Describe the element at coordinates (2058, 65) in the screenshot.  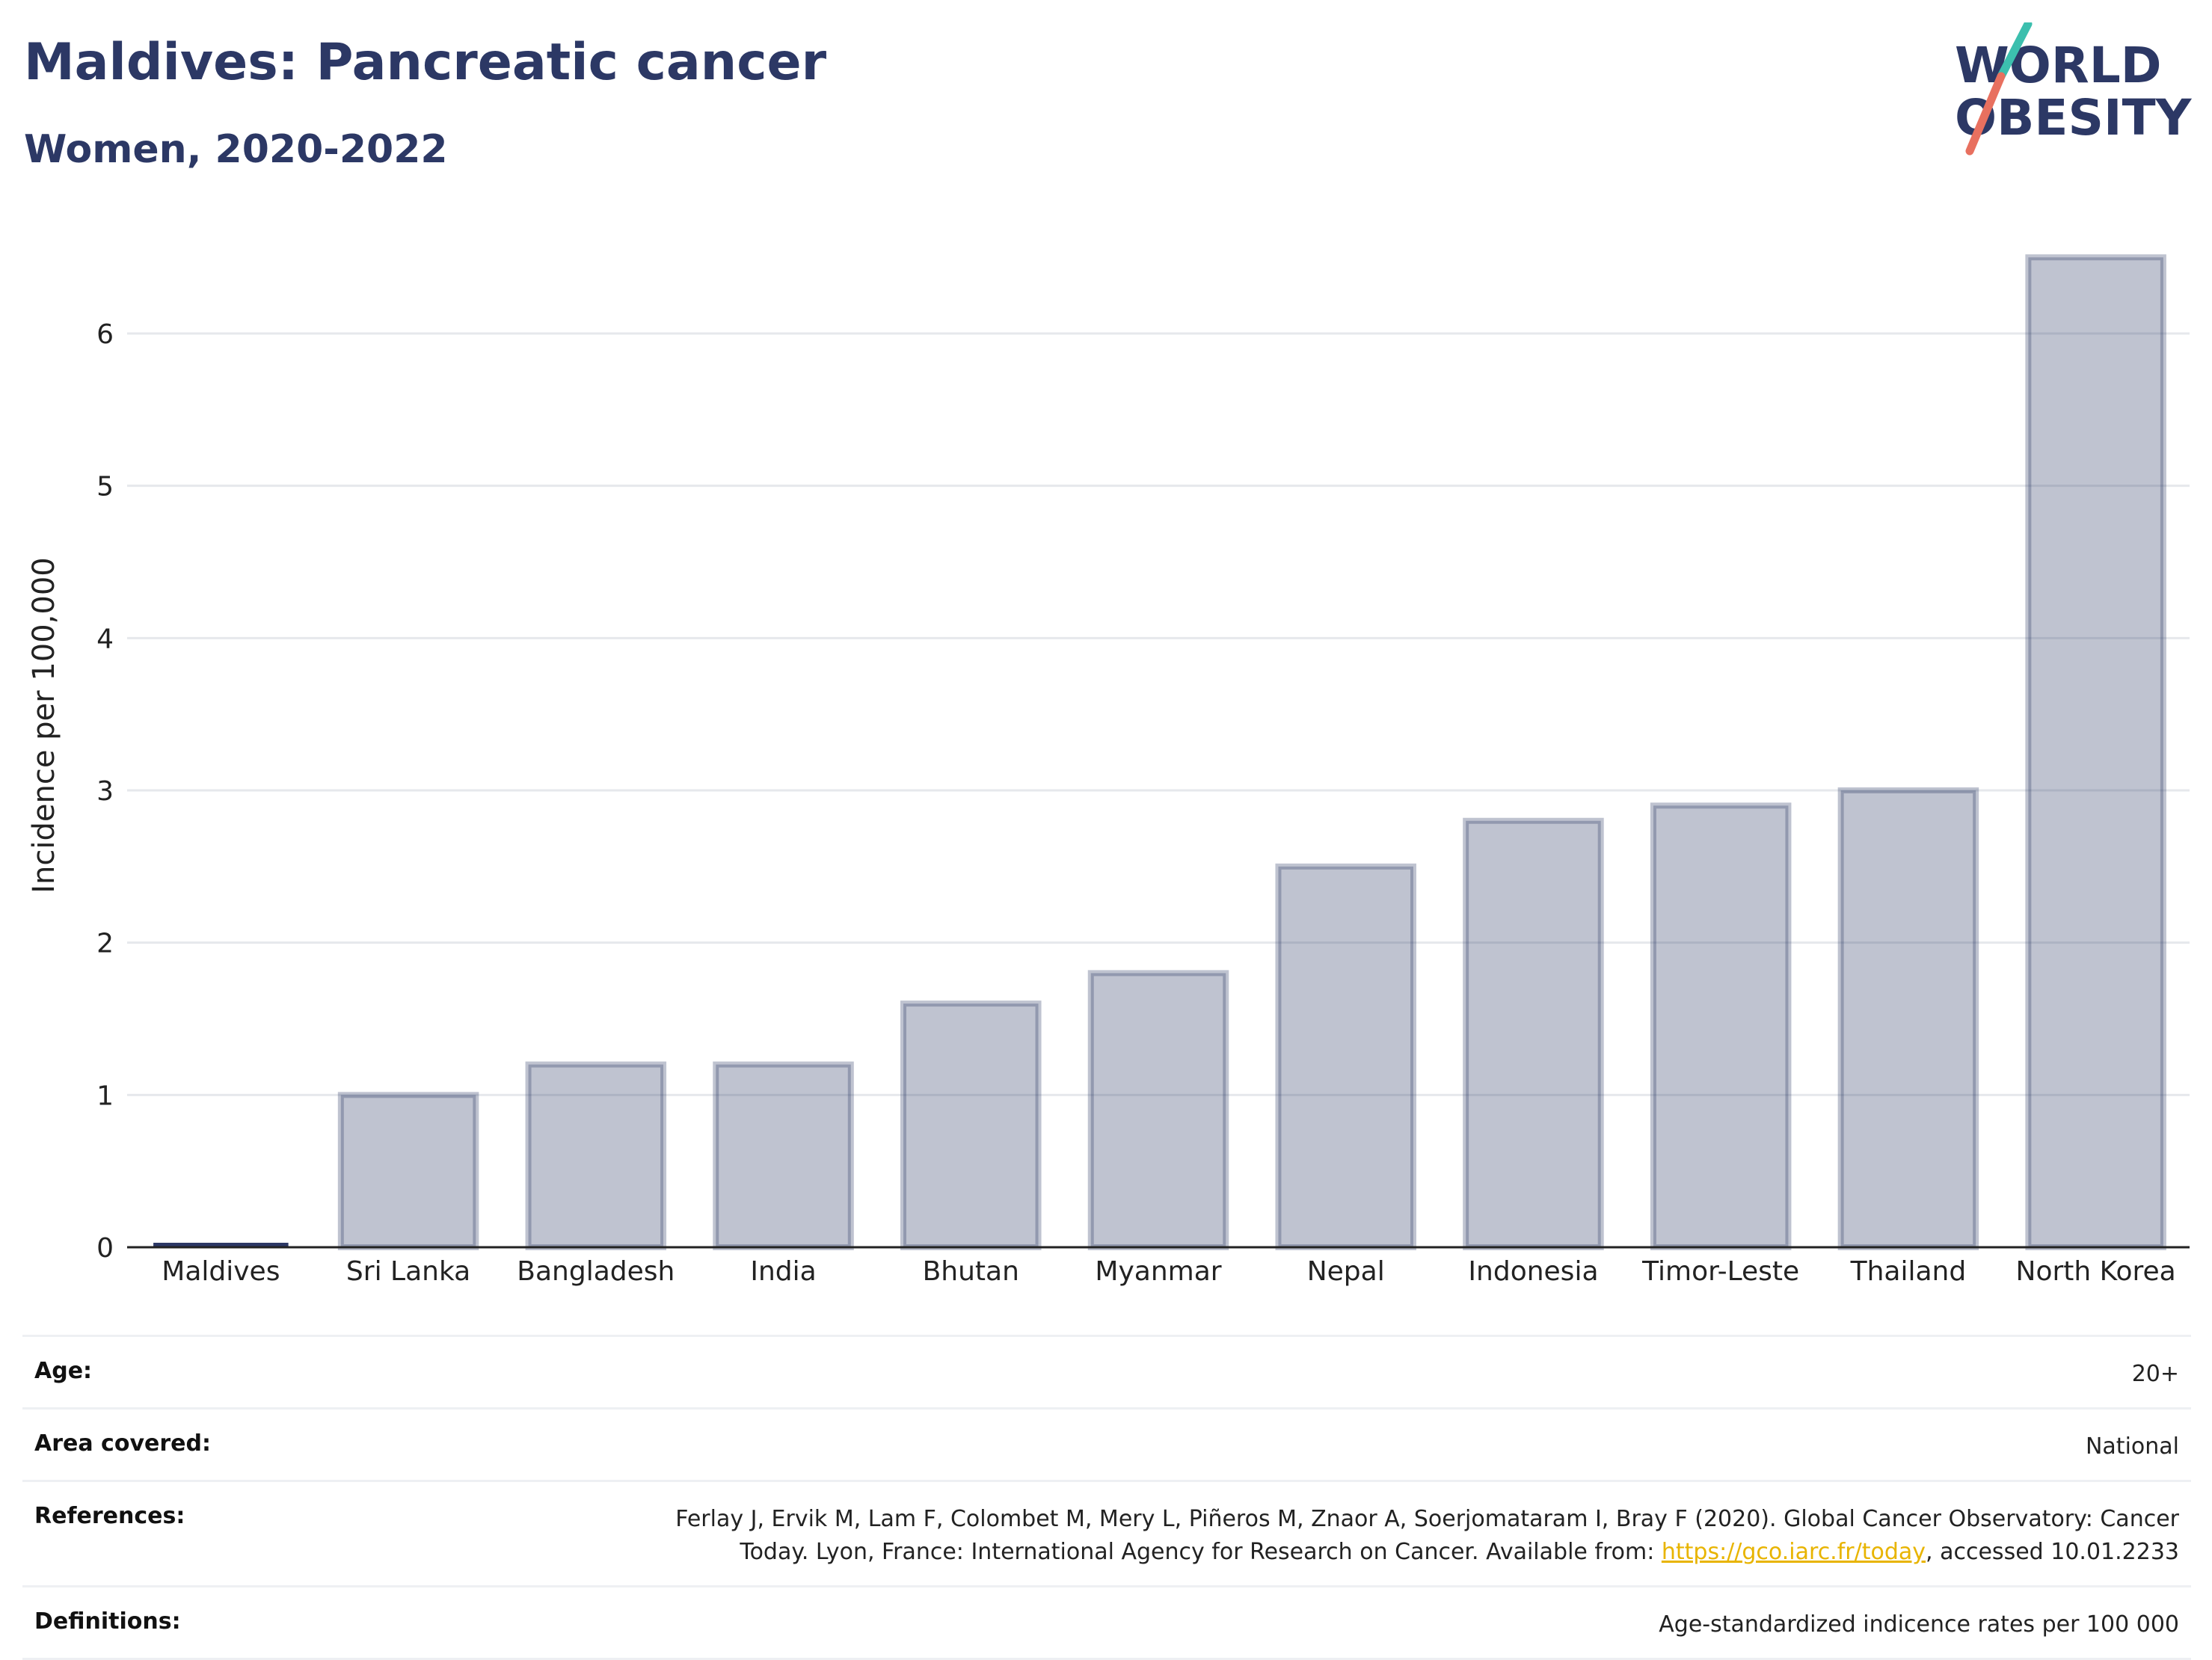
I see `logo-line-world: WORLD` at that location.